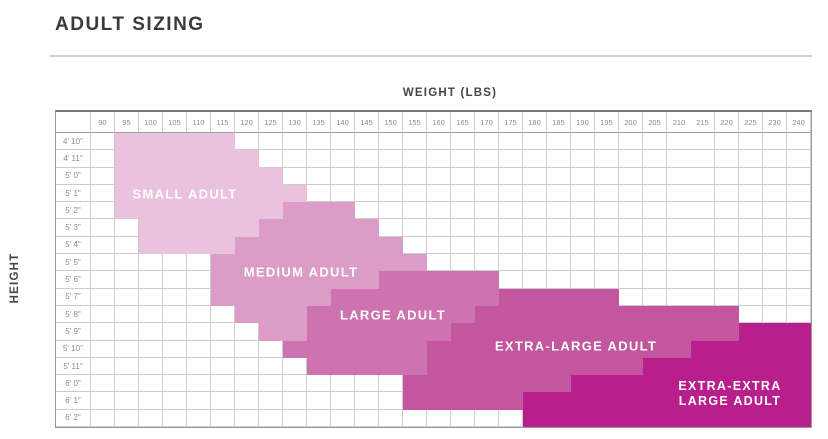  Describe the element at coordinates (73, 142) in the screenshot. I see `height-label-cell: 4' 10"` at that location.